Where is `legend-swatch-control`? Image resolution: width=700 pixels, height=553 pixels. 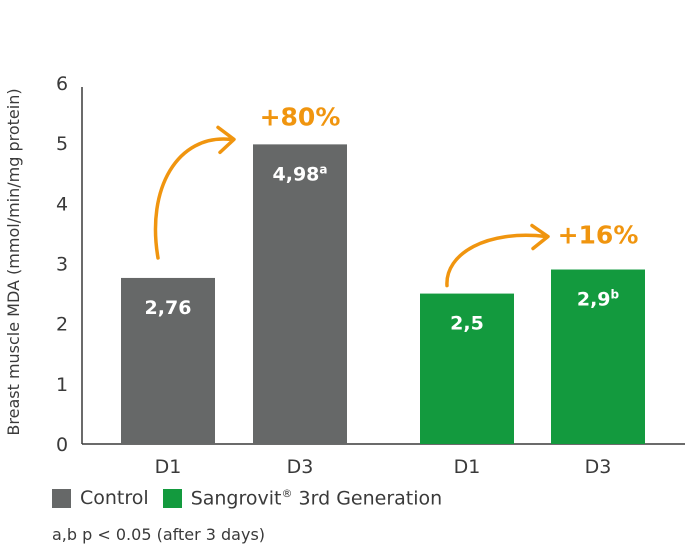
legend-swatch-control is located at coordinates (61, 498).